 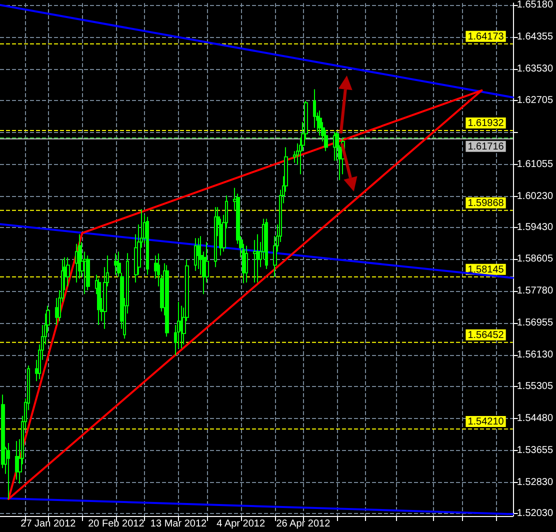 I want to click on x-tick-label: 26 Apr 2012, so click(x=303, y=524).